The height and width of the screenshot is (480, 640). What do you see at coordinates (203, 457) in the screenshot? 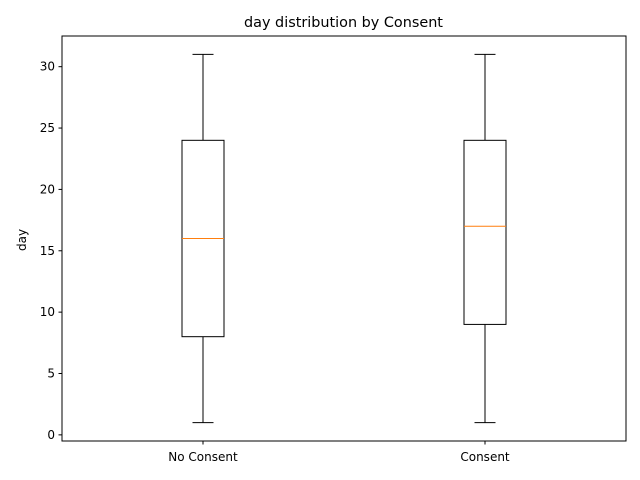
I see `x-tick-label: No Consent` at bounding box center [203, 457].